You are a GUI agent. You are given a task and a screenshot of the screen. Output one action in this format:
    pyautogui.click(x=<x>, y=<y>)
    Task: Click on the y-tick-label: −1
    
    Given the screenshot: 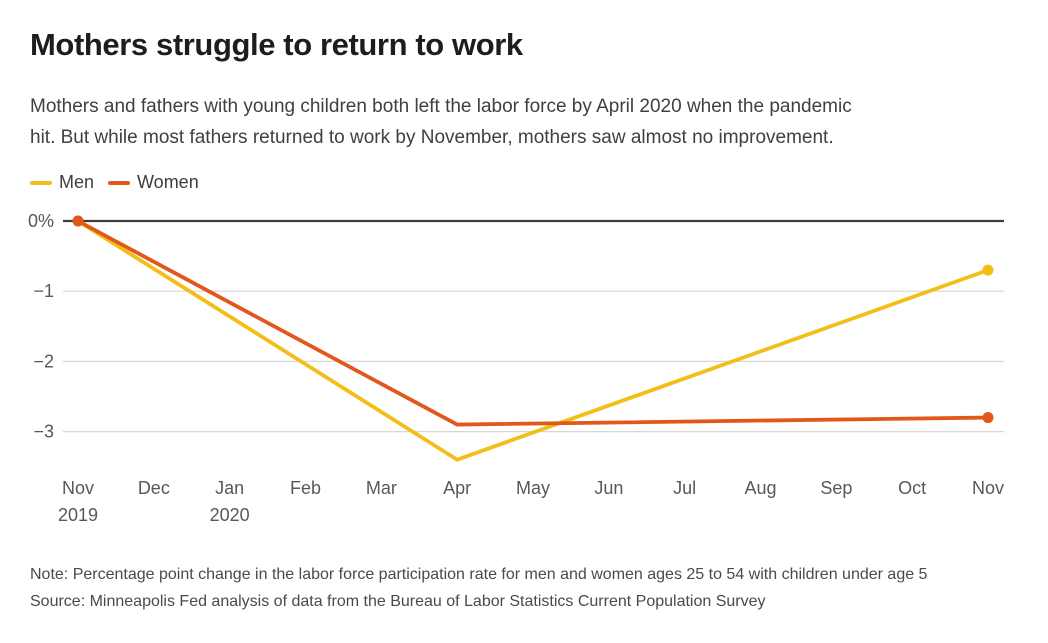 What is the action you would take?
    pyautogui.click(x=43, y=291)
    